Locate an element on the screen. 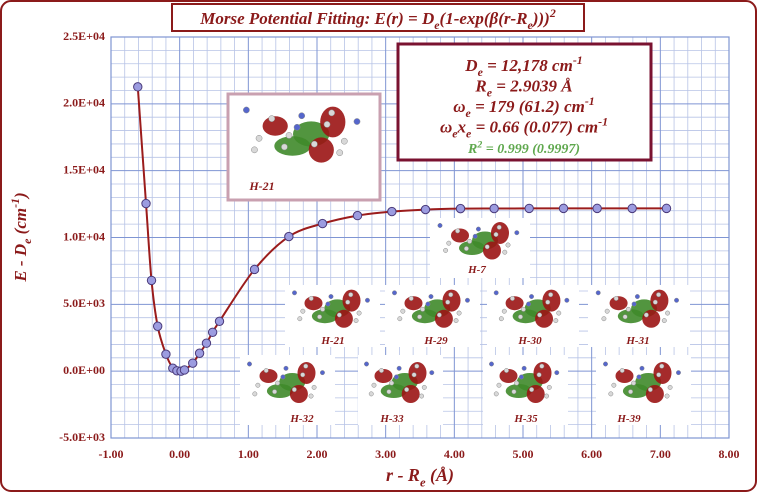 The height and width of the screenshot is (492, 757). y-tick-label: 2.5E+04 is located at coordinates (84, 36).